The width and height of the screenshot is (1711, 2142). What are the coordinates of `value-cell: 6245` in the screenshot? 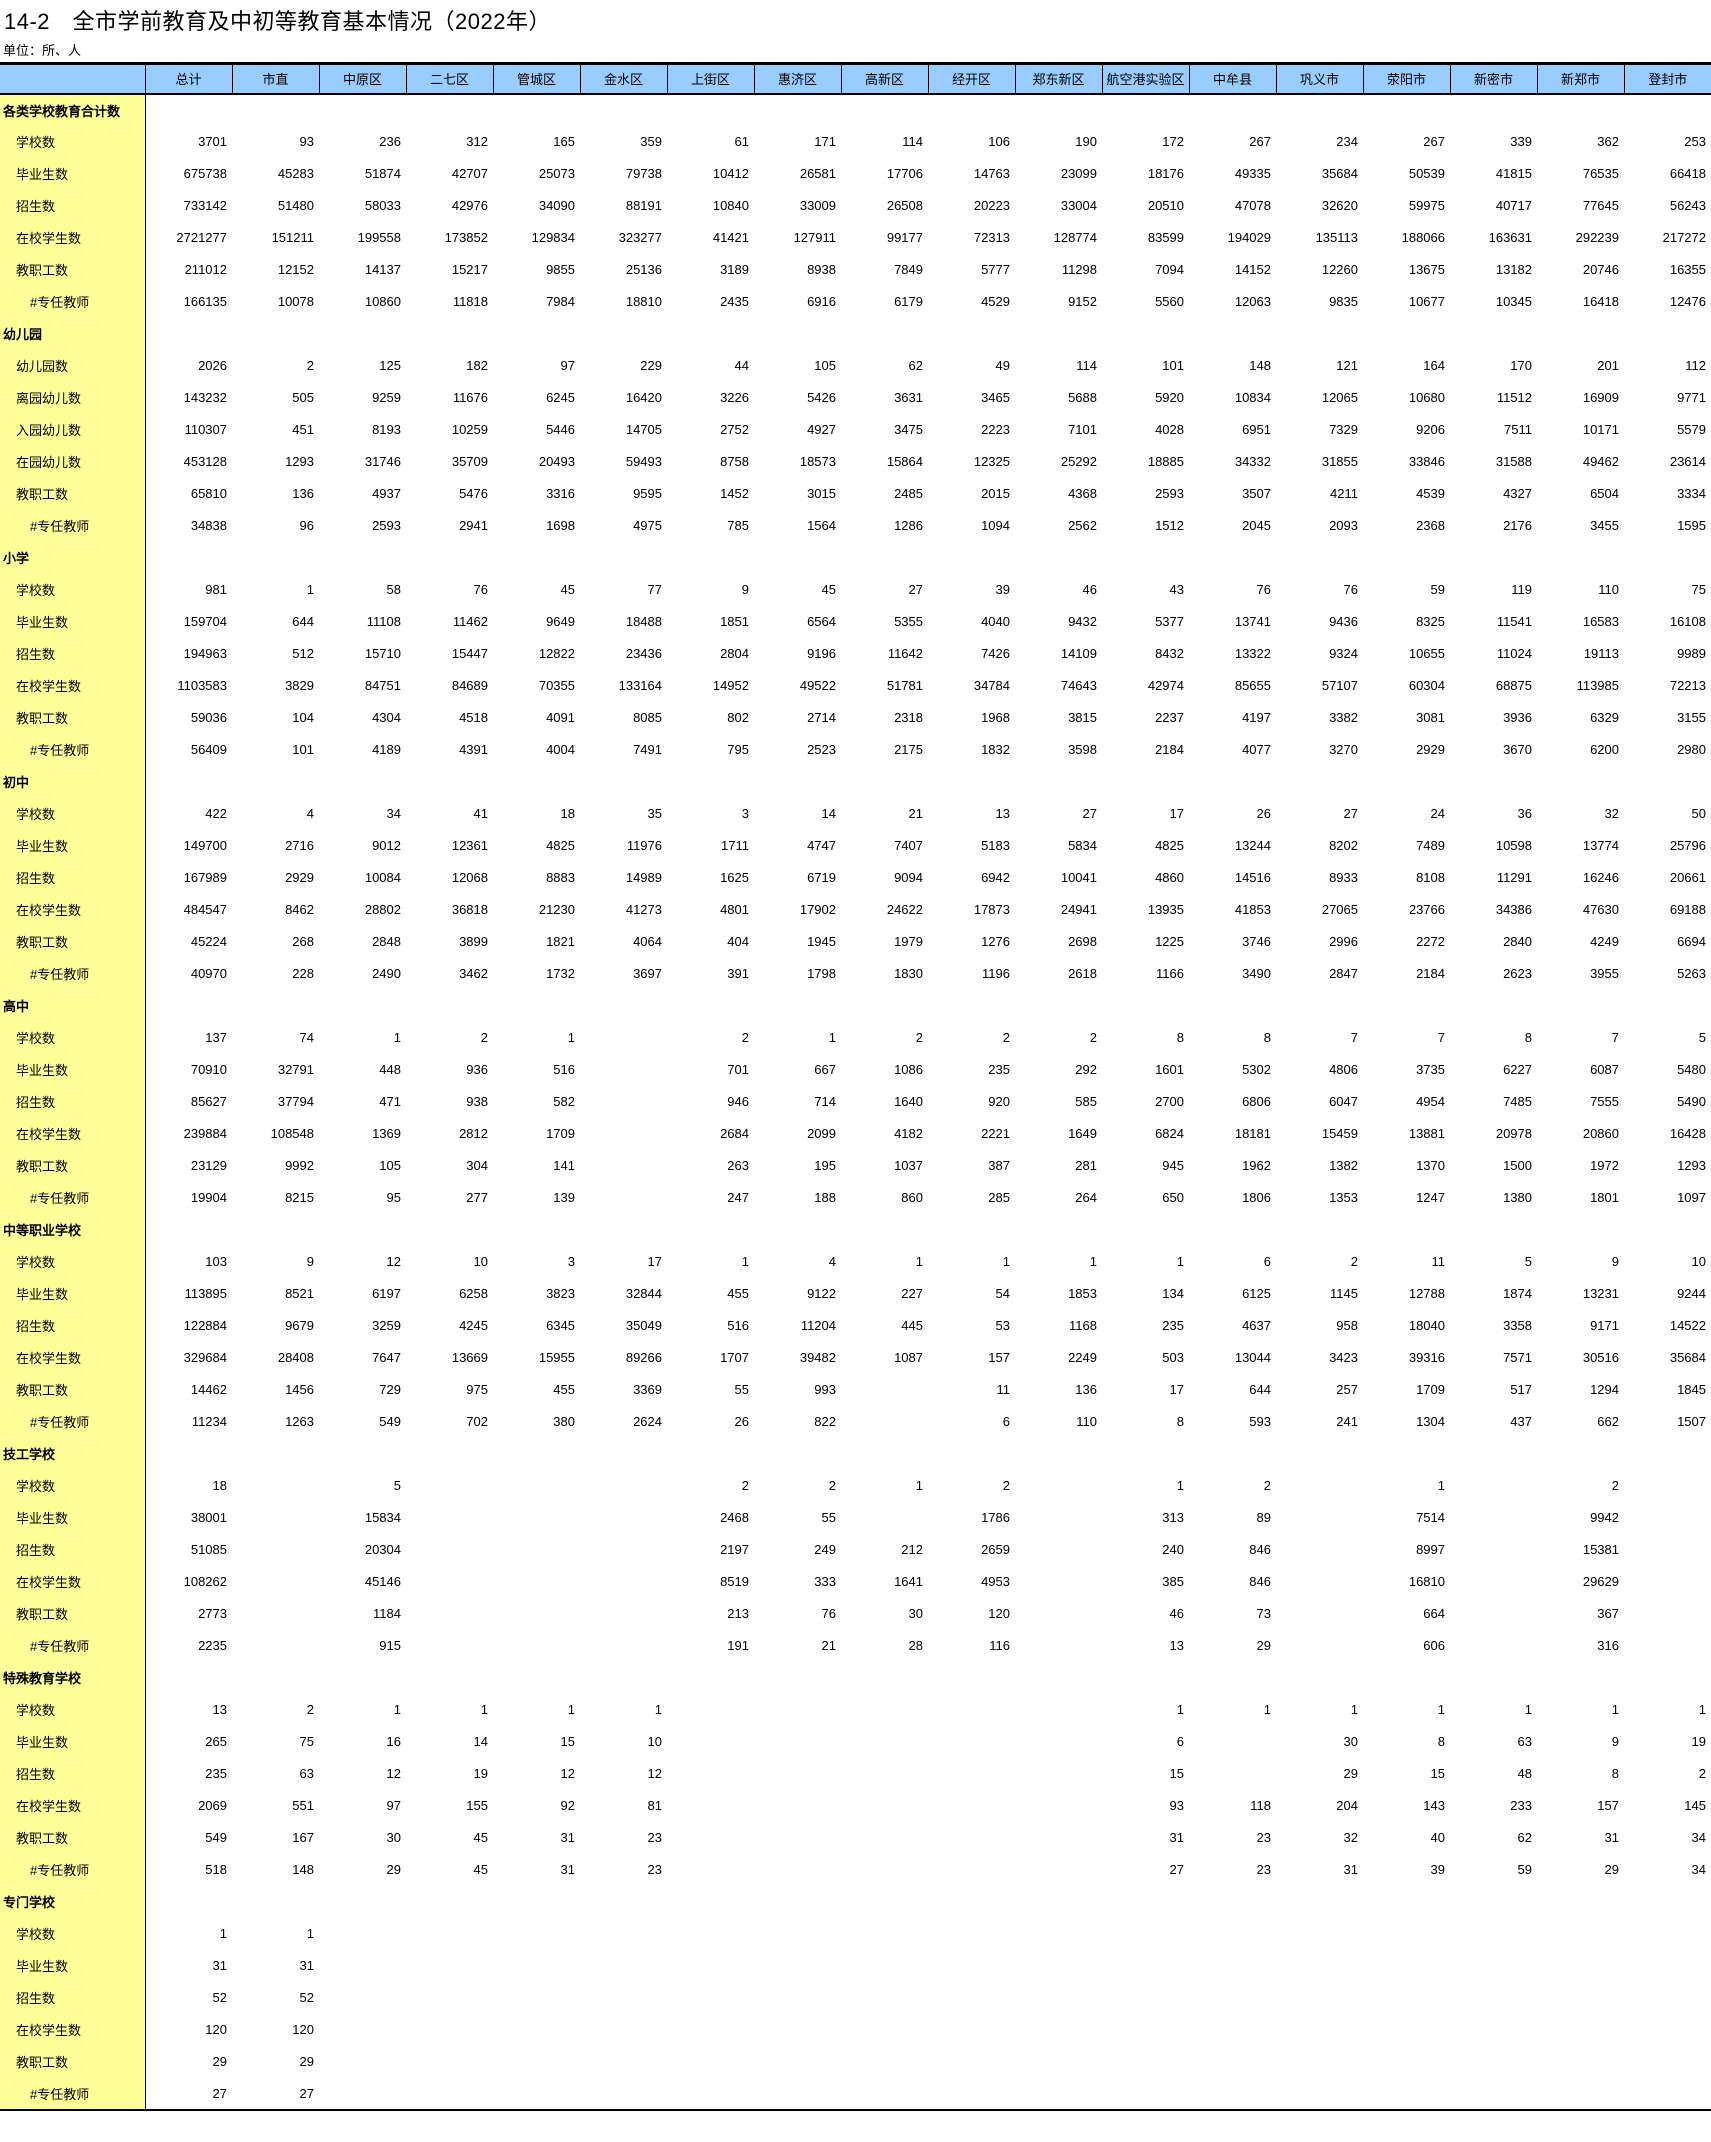 It's located at (560, 397).